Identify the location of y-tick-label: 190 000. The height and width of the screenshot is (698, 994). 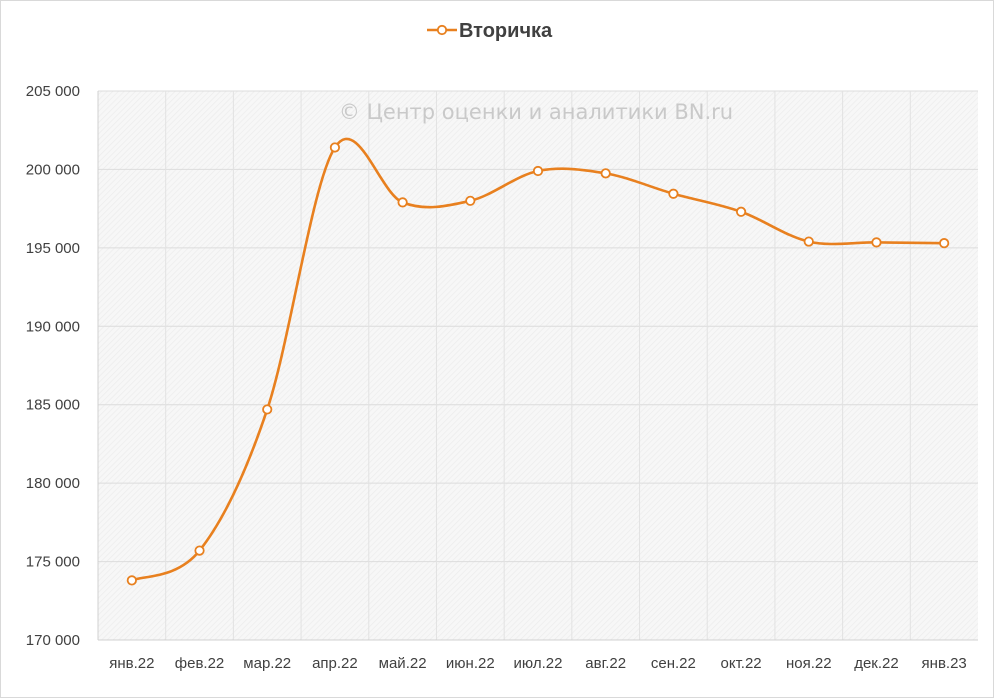
(53, 326).